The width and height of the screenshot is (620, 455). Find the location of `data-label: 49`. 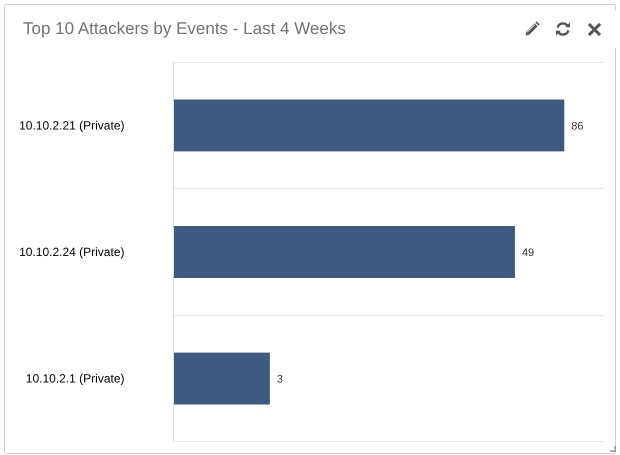

data-label: 49 is located at coordinates (528, 253).